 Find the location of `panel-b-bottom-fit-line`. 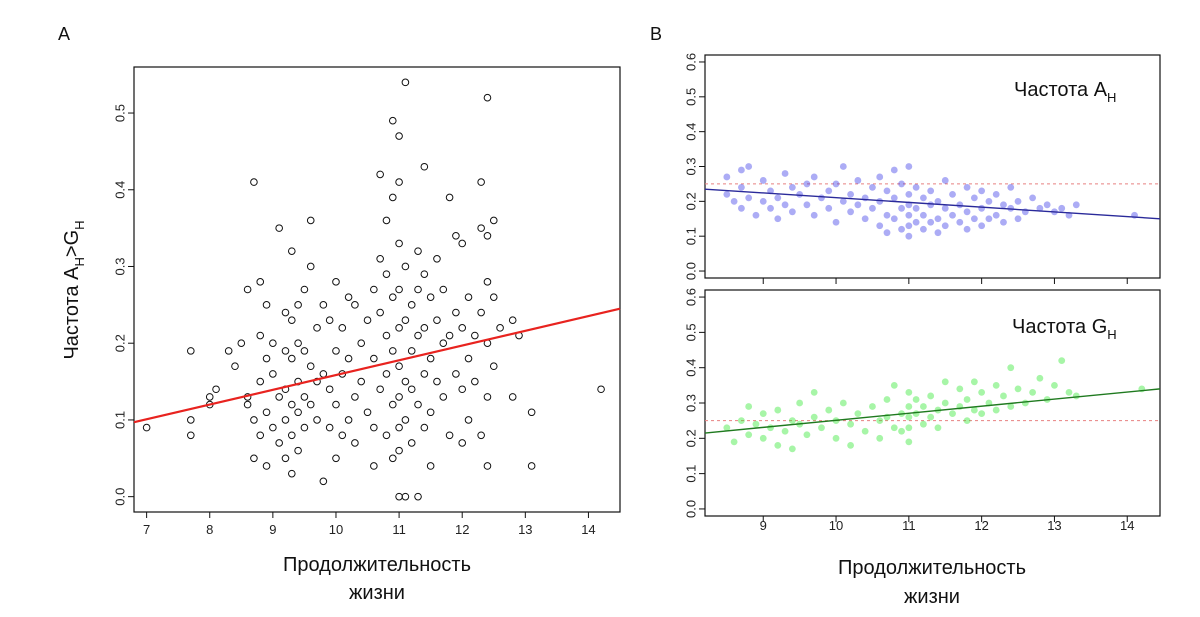

panel-b-bottom-fit-line is located at coordinates (932, 411).